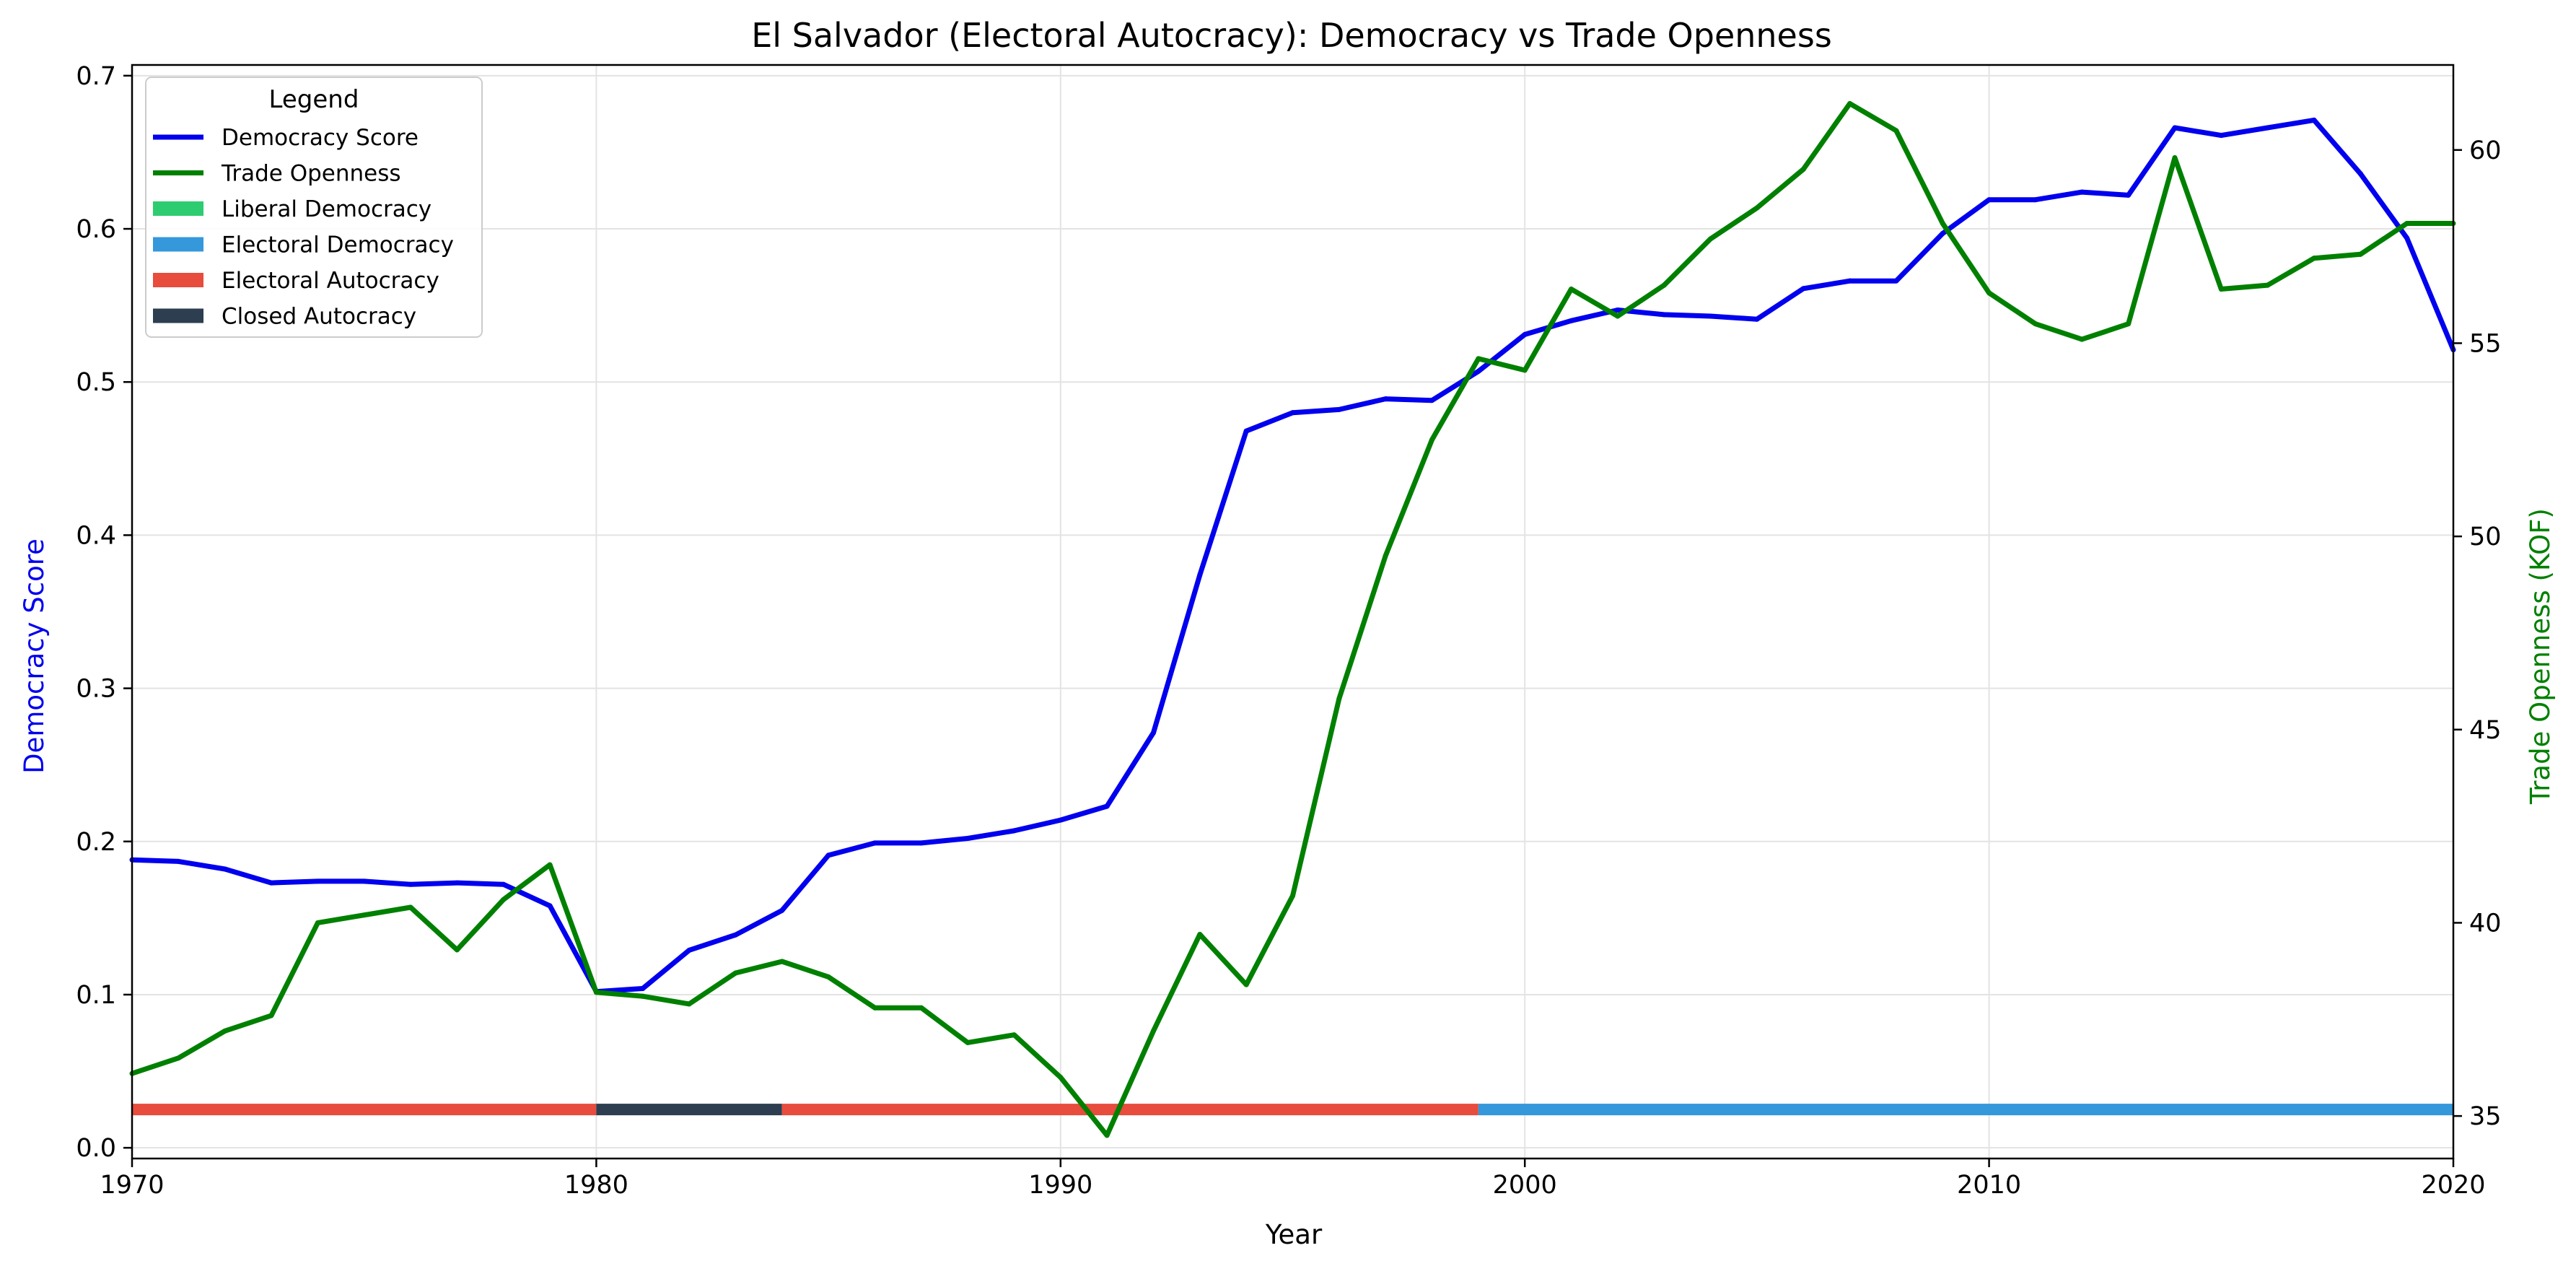  What do you see at coordinates (2485, 537) in the screenshot?
I see `y-right-tick-label: 50` at bounding box center [2485, 537].